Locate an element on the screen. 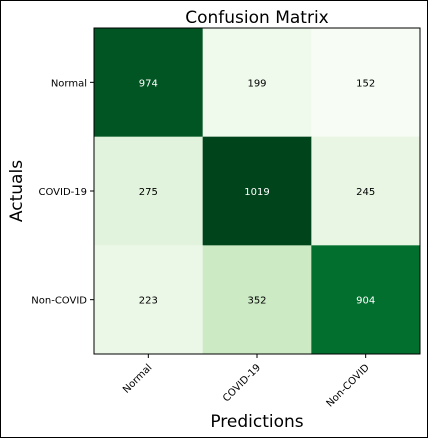  y-axis-label: Actuals is located at coordinates (17, 191).